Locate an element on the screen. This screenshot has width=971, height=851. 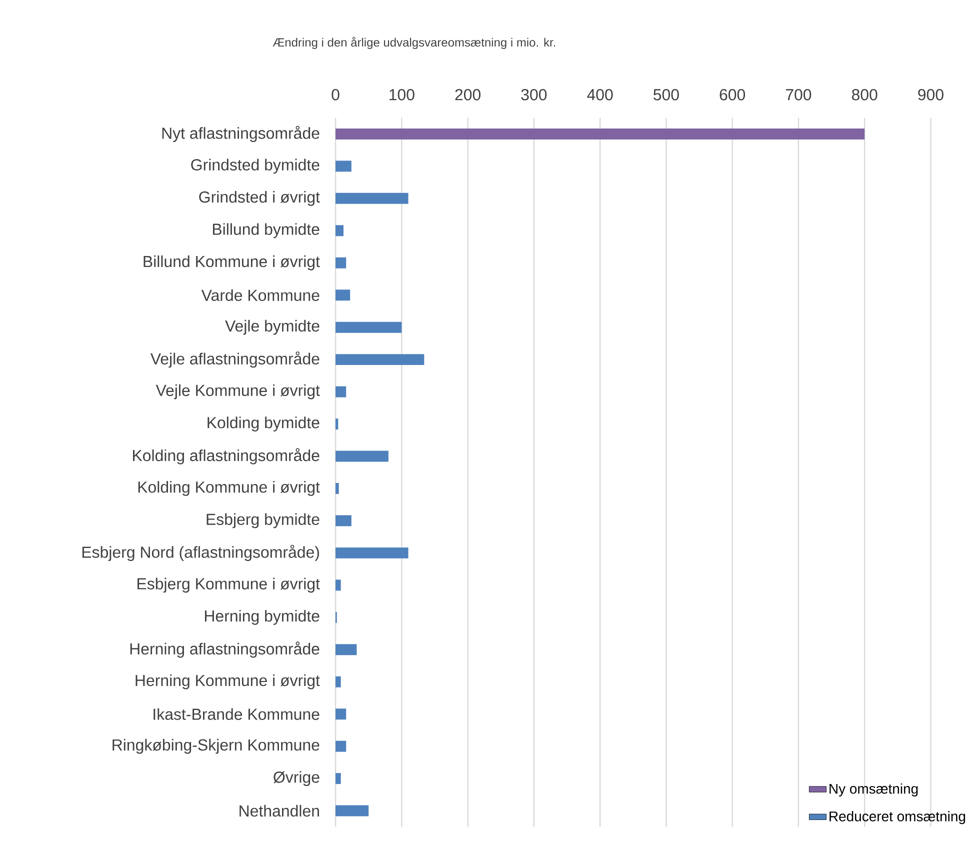
x-tick-label: 300 is located at coordinates (534, 94).